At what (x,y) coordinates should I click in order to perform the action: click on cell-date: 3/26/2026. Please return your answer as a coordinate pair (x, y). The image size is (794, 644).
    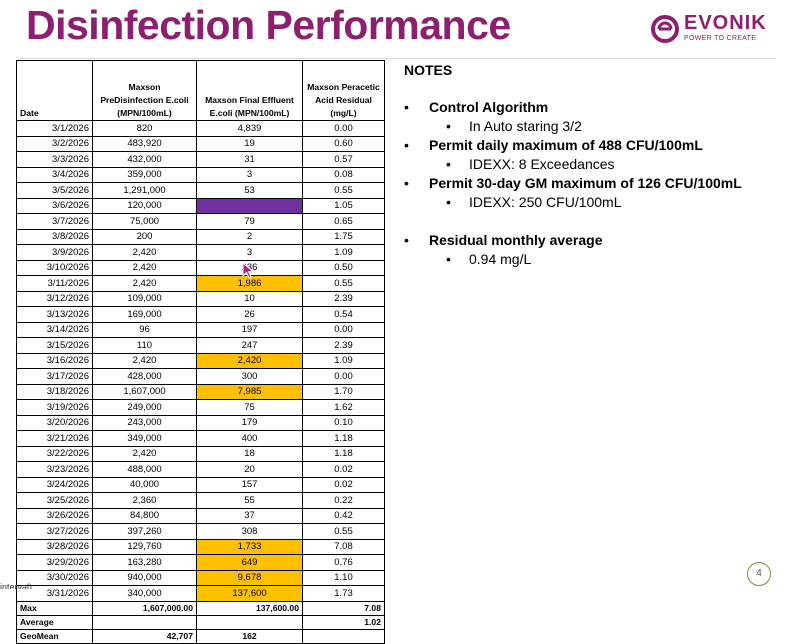
    Looking at the image, I should click on (54, 515).